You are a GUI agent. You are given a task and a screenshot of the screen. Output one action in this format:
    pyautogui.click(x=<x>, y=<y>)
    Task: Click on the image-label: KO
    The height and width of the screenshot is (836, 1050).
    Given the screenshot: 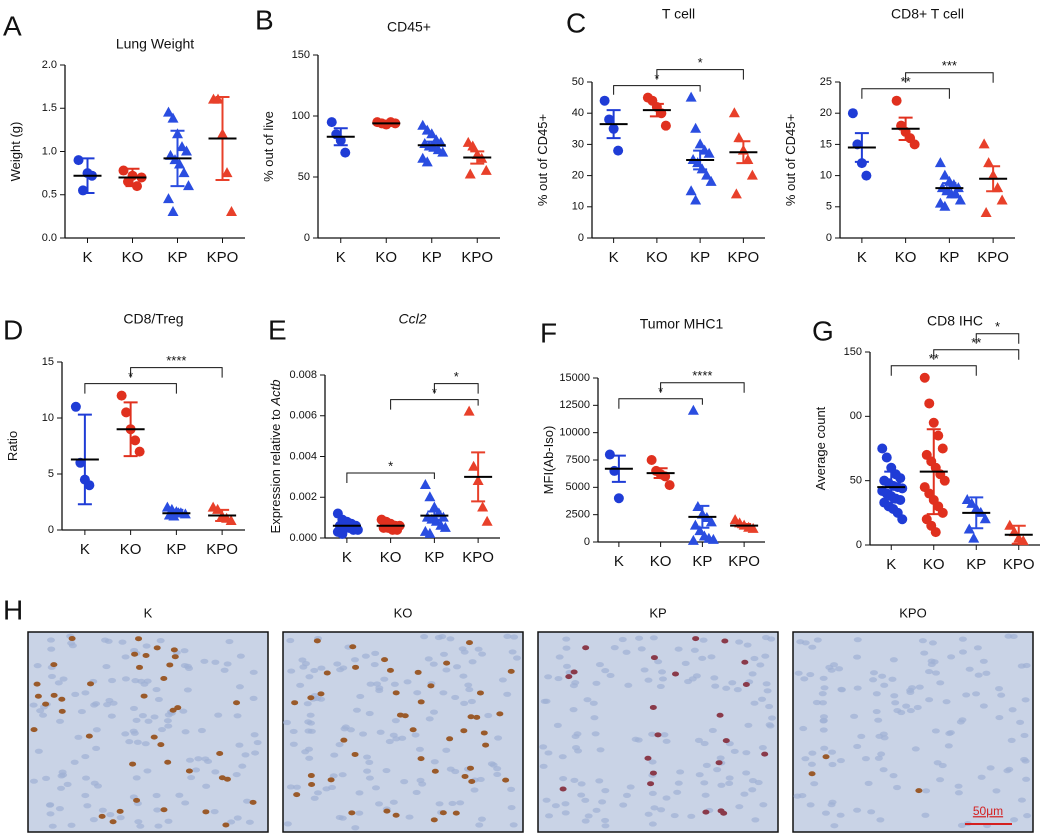 What is the action you would take?
    pyautogui.click(x=403, y=612)
    